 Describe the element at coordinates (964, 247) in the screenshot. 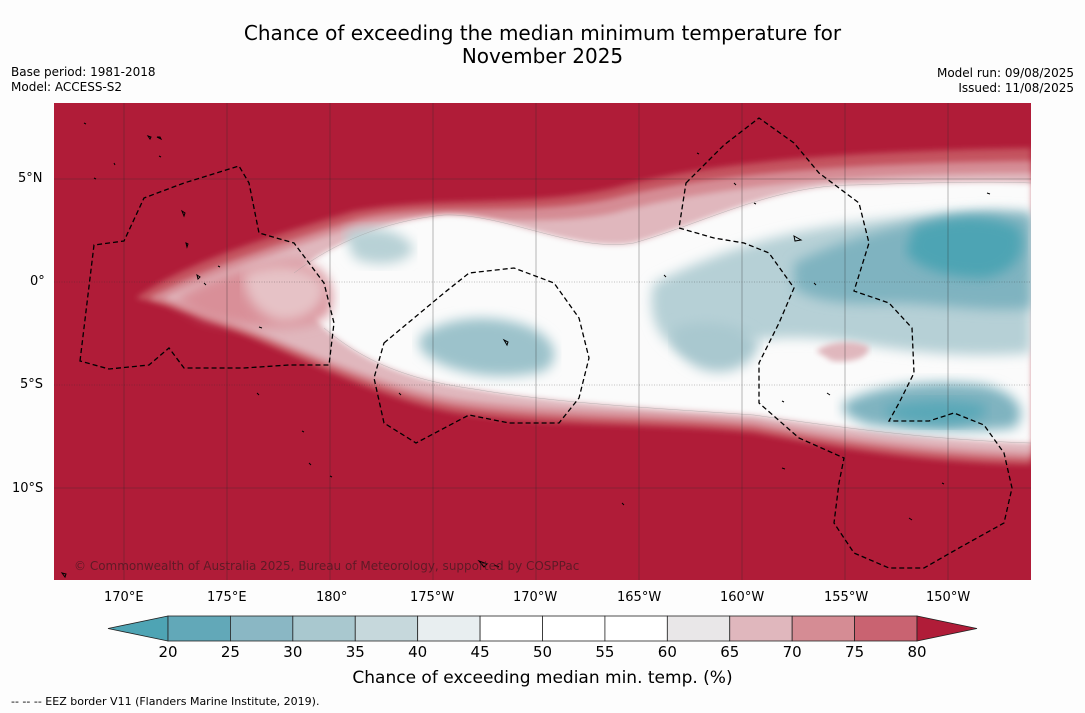

I see `cool-core-east` at that location.